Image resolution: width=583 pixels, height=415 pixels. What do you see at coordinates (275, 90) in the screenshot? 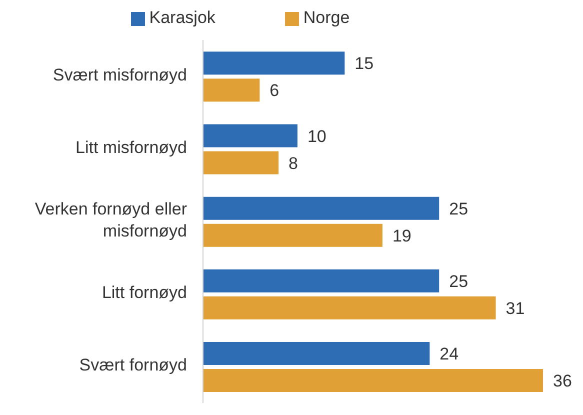
I see `data-label: 6` at bounding box center [275, 90].